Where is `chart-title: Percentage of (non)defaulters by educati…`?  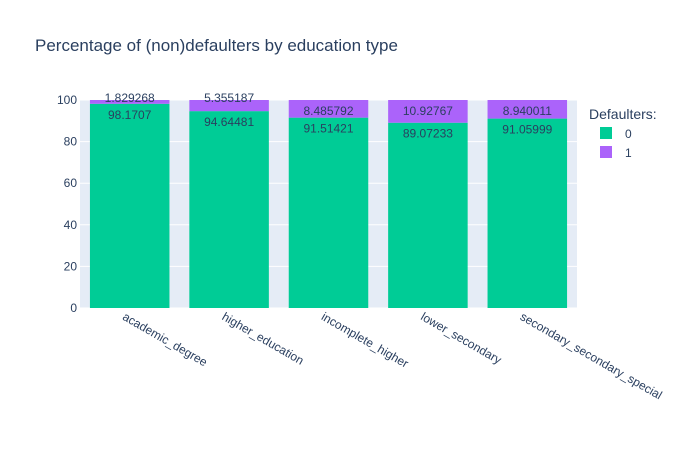
chart-title: Percentage of (non)defaulters by educati… is located at coordinates (216, 45).